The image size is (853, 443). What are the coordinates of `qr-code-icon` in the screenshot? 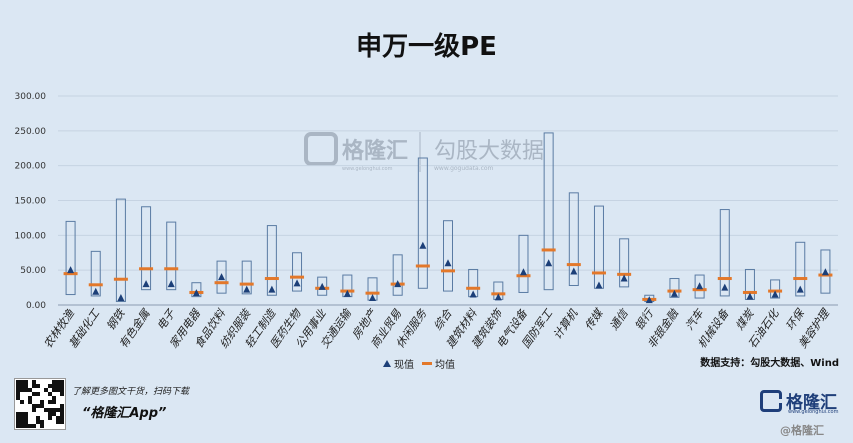 It's located at (40, 404).